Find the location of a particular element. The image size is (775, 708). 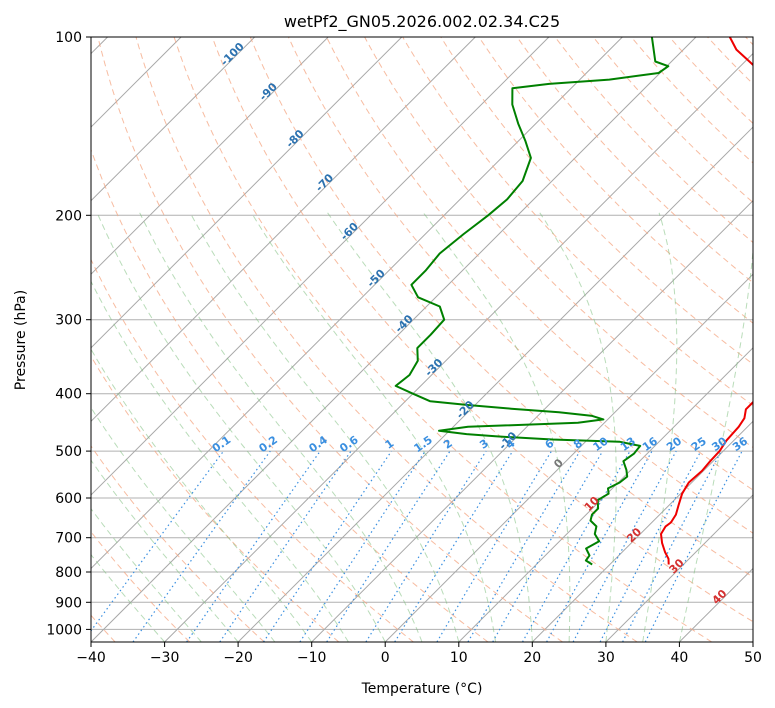

y-tick-label: 800 is located at coordinates (68, 573).